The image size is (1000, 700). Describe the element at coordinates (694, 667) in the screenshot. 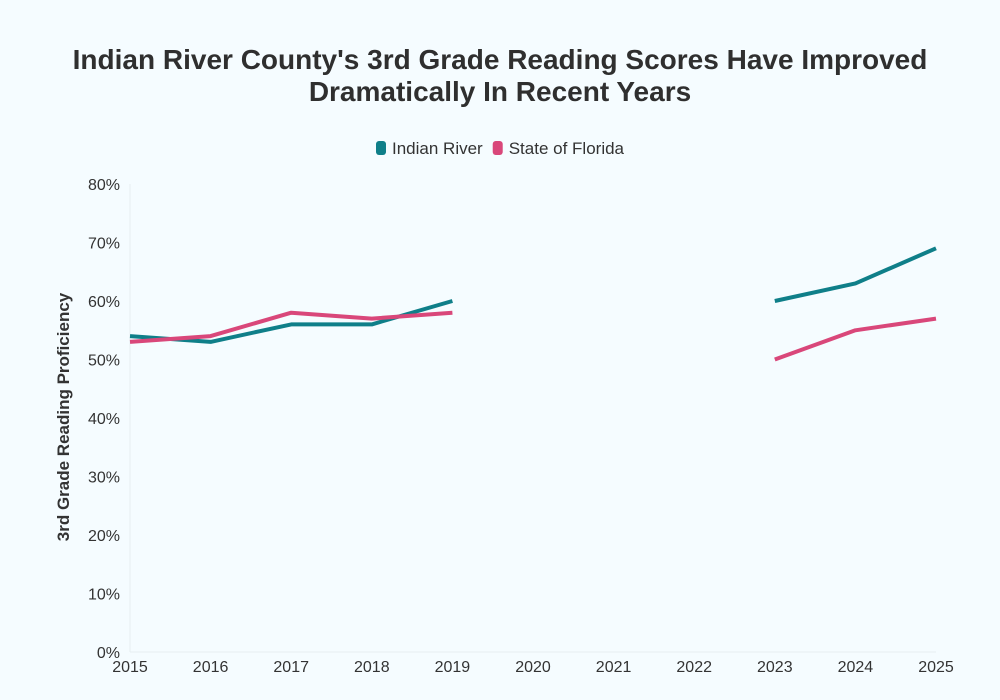

I see `x-tick-label: 2022` at that location.